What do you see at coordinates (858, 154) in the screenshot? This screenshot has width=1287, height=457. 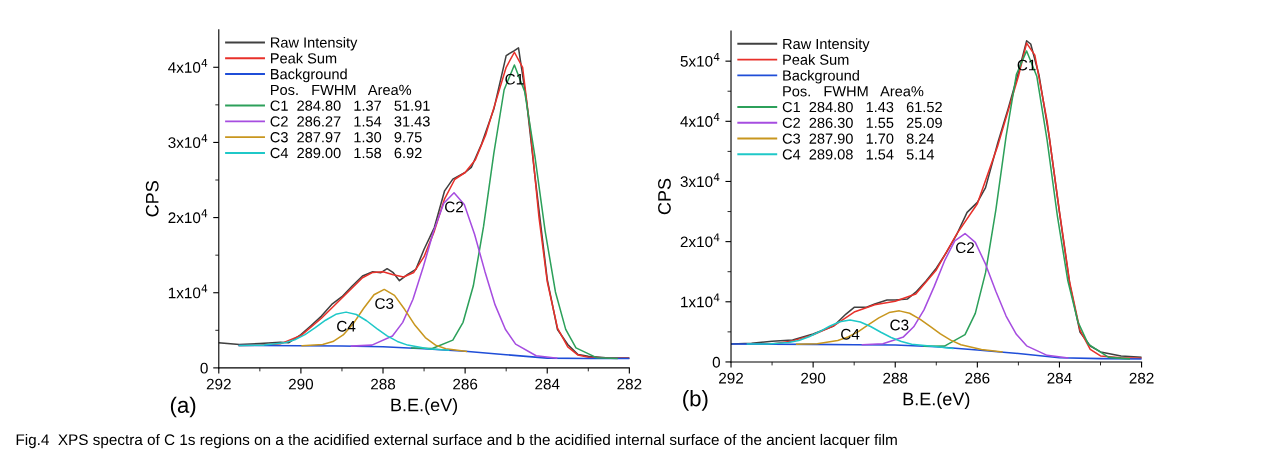 I see `legend-label: C4 289.08 1.54 5.14` at bounding box center [858, 154].